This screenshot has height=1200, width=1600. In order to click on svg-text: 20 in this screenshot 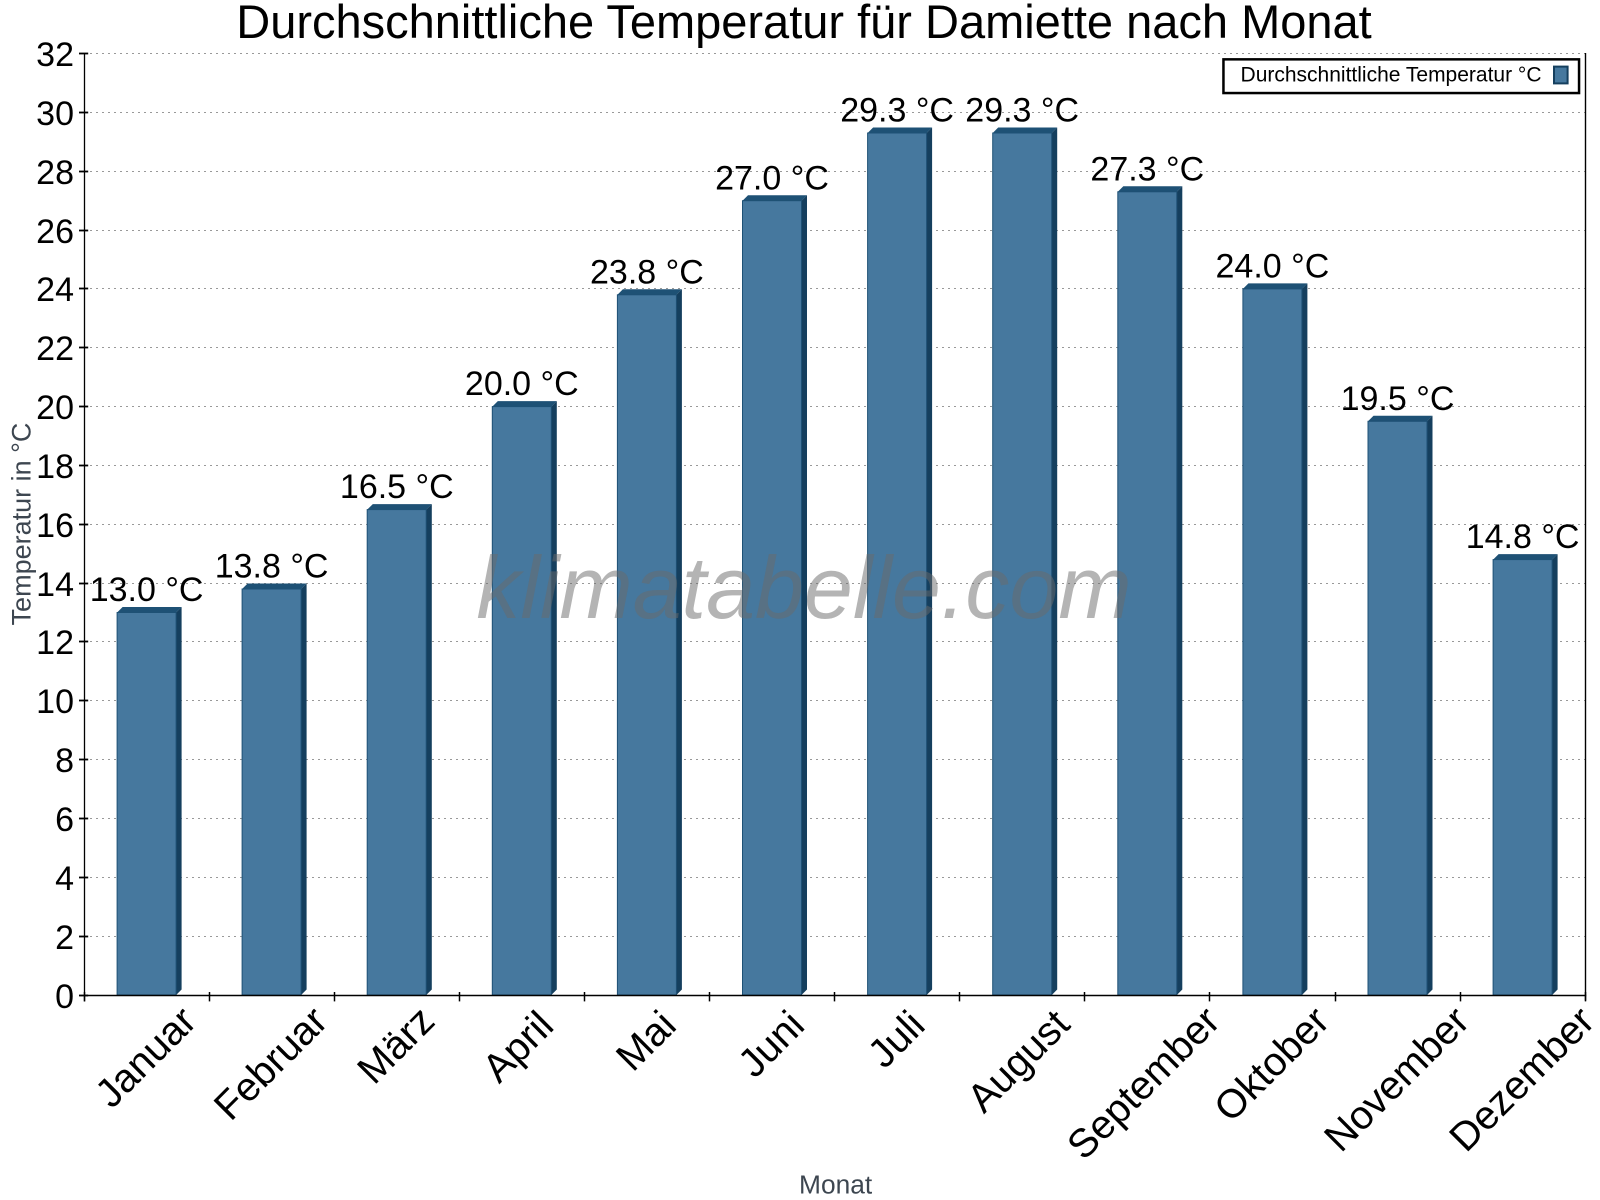, I will do `click(55, 408)`.